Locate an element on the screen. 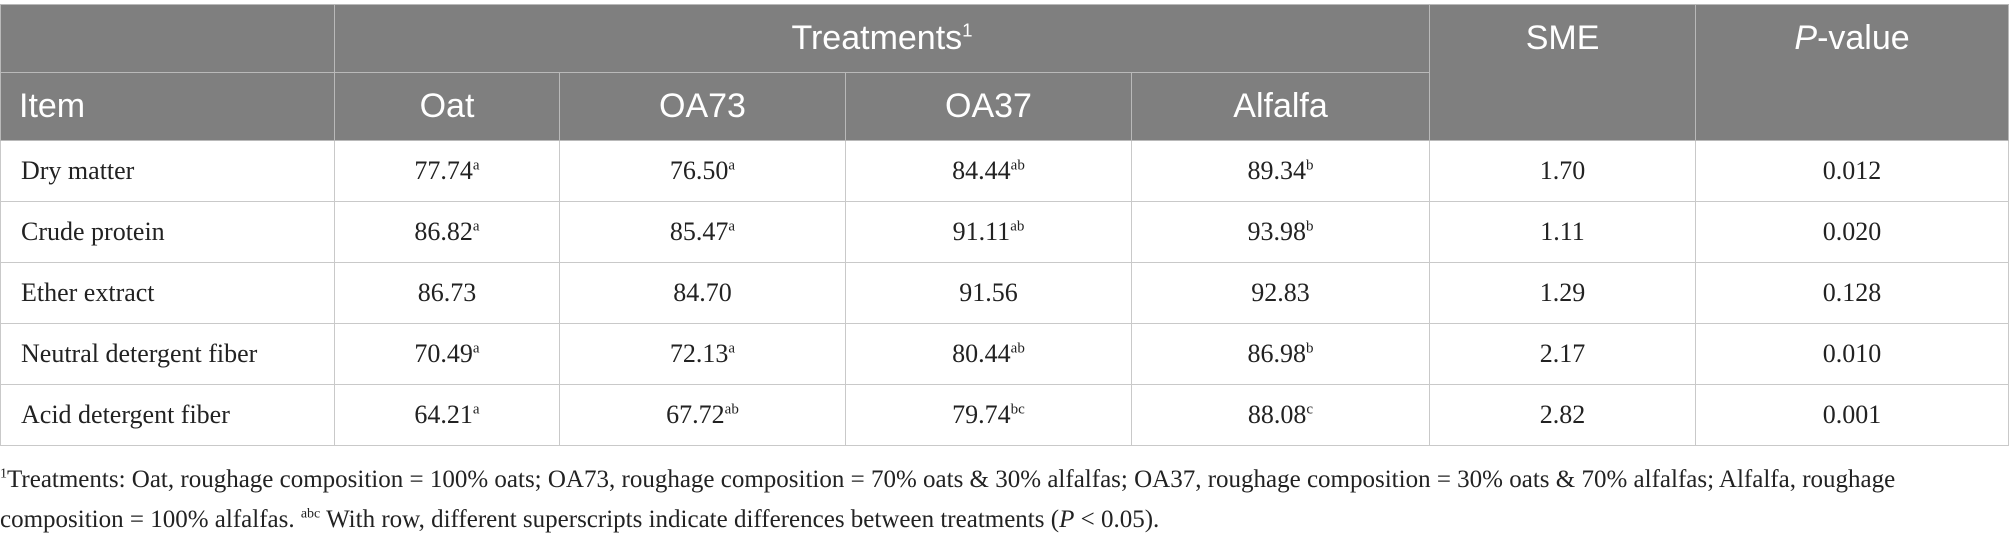 This screenshot has height=540, width=2009. table-cell: 76.50a is located at coordinates (702, 171).